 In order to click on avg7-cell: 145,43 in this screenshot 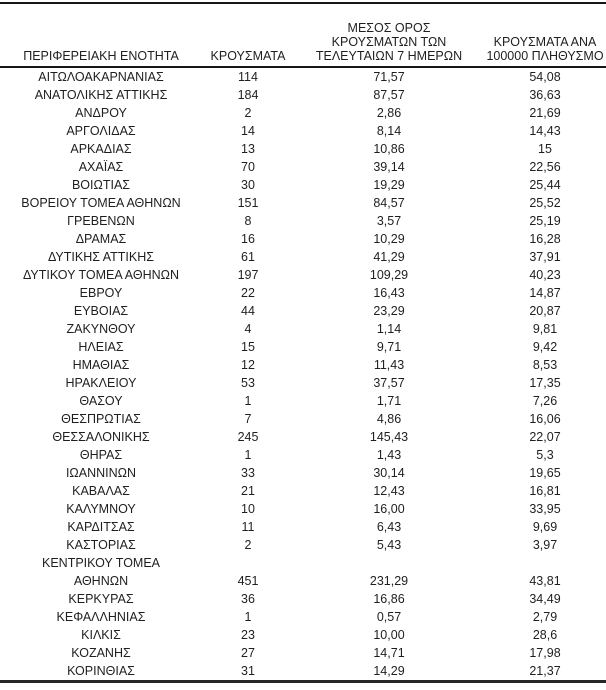, I will do `click(389, 437)`.